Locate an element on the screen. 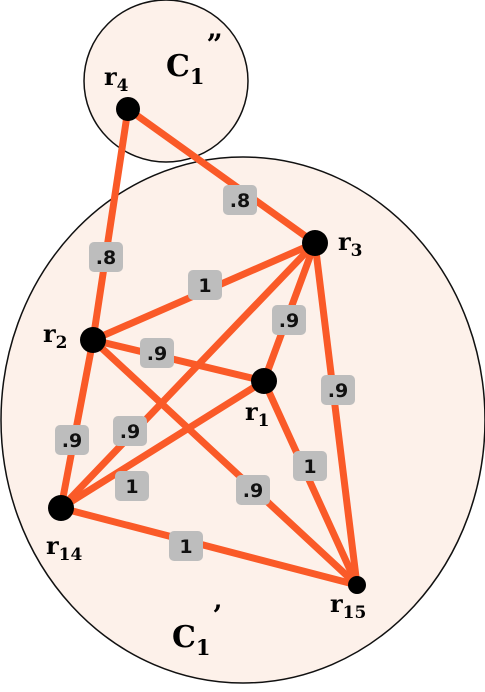 Image resolution: width=485 pixels, height=692 pixels. edge-weight-r14-r15: 1 is located at coordinates (186, 546).